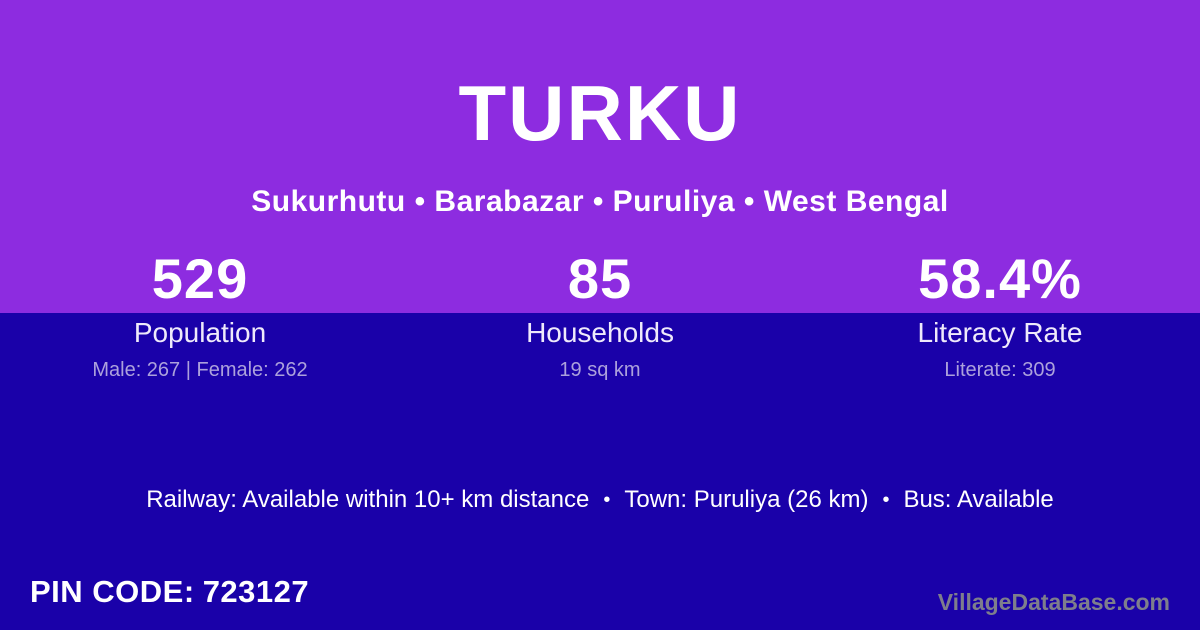 This screenshot has height=630, width=1200. Describe the element at coordinates (1000, 332) in the screenshot. I see `literacy-rate-label: Literacy Rate` at that location.